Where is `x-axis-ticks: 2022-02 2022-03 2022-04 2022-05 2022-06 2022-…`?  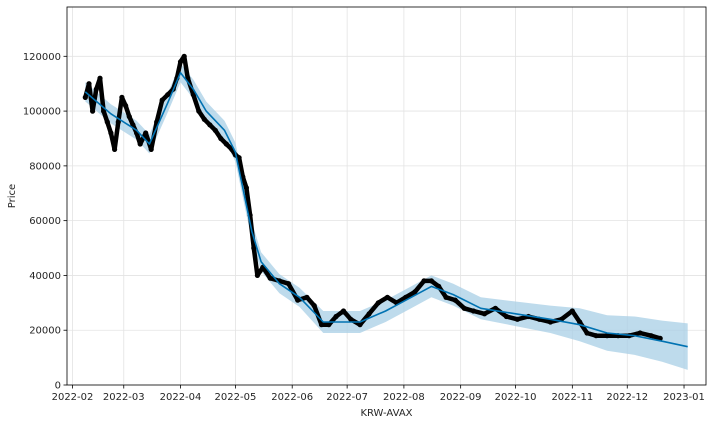
x-axis-ticks: 2022-02 2022-03 2022-04 2022-05 2022-06 2022-… is located at coordinates (378, 394).